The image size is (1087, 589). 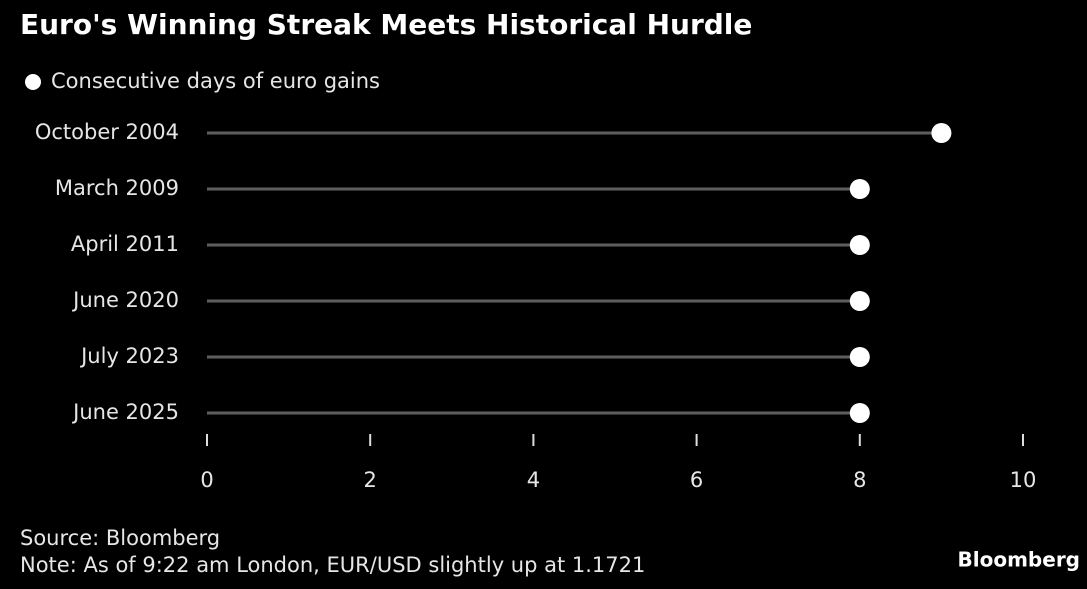 What do you see at coordinates (125, 412) in the screenshot?
I see `y-tick-label: June 2025` at bounding box center [125, 412].